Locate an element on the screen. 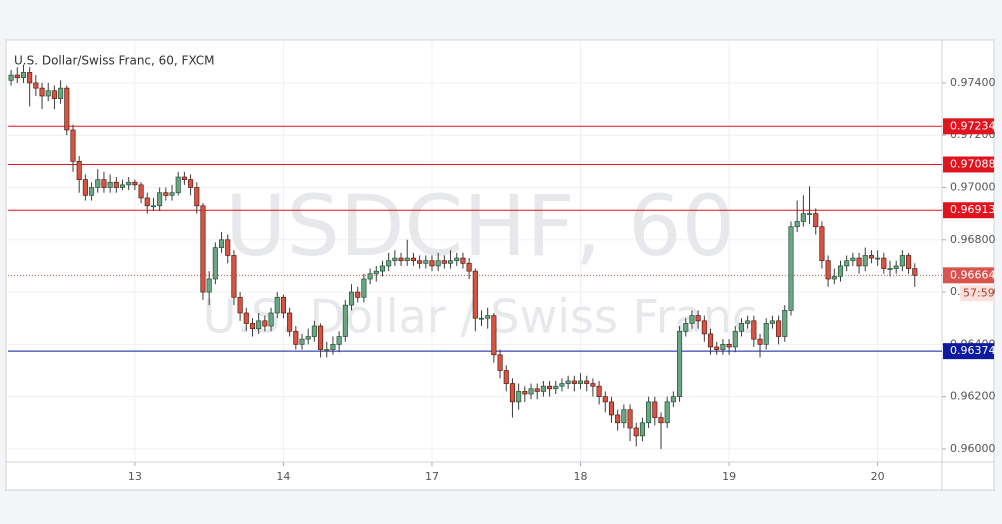 This screenshot has width=1002, height=524. y-tick-label: 0.97000 is located at coordinates (973, 186).